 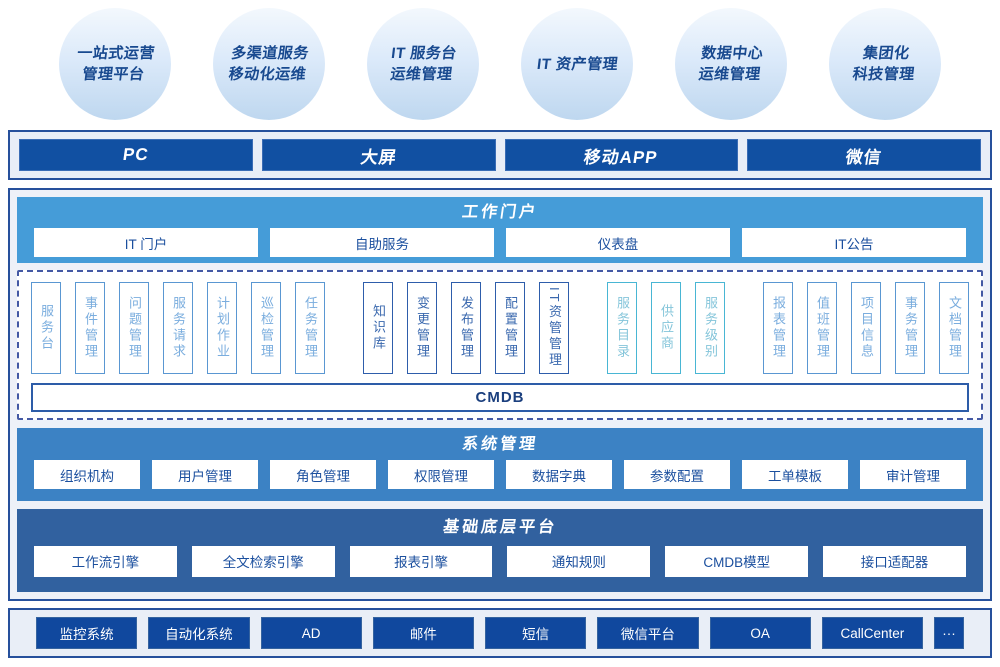 I want to click on channel-label: 移动APP, so click(x=621, y=157).